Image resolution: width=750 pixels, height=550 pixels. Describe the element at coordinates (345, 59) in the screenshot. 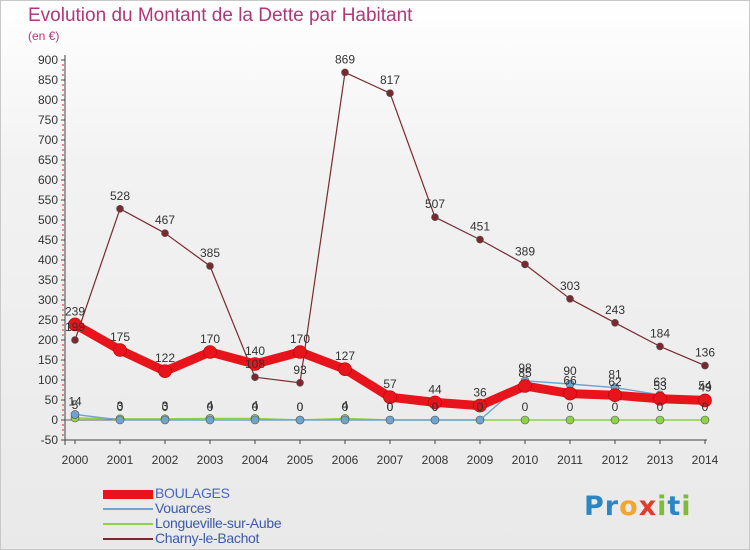

I see `data-label-charny-le-bachot: 869` at that location.